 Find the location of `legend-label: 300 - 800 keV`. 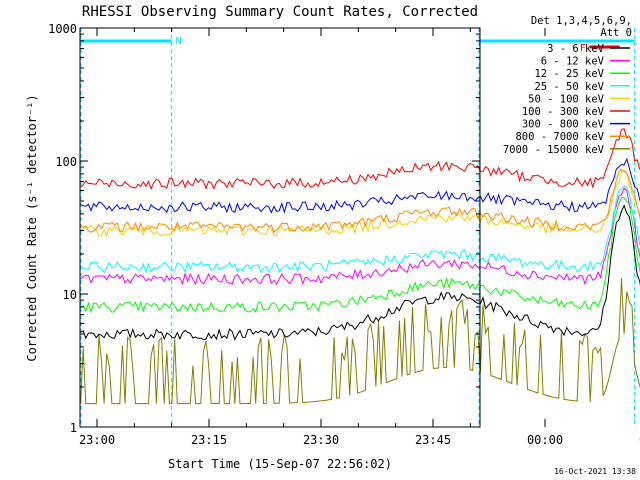

legend-label: 300 - 800 keV is located at coordinates (563, 125).